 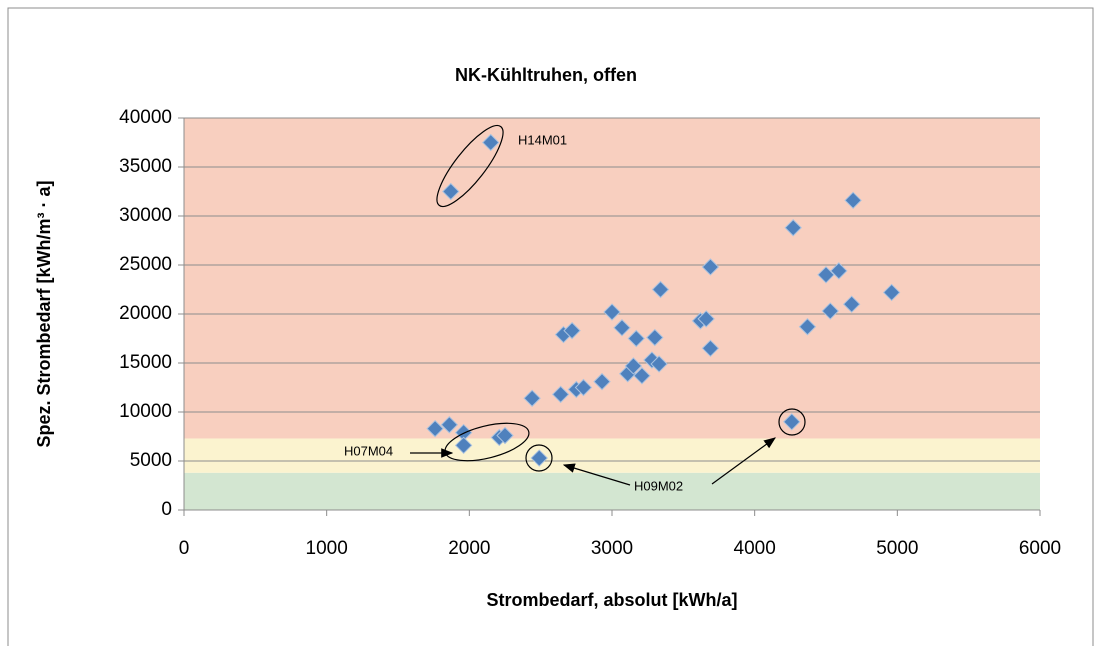 What do you see at coordinates (546, 75) in the screenshot?
I see `chart-title: NK-Kühltruhen, offen` at bounding box center [546, 75].